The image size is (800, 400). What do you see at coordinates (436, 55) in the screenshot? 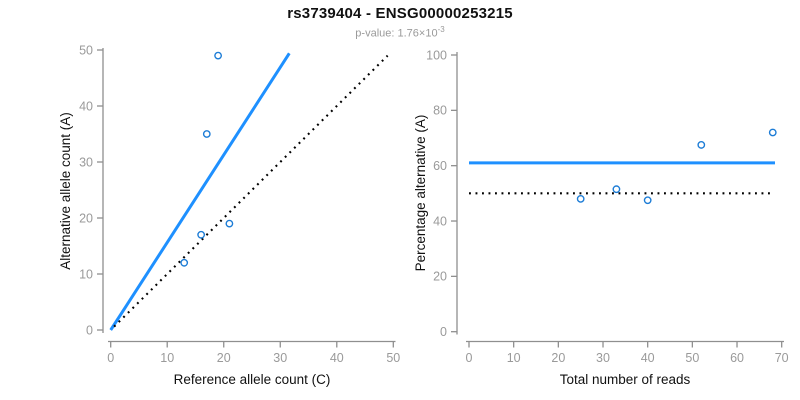
I see `y-tick-label: 100` at bounding box center [436, 55].